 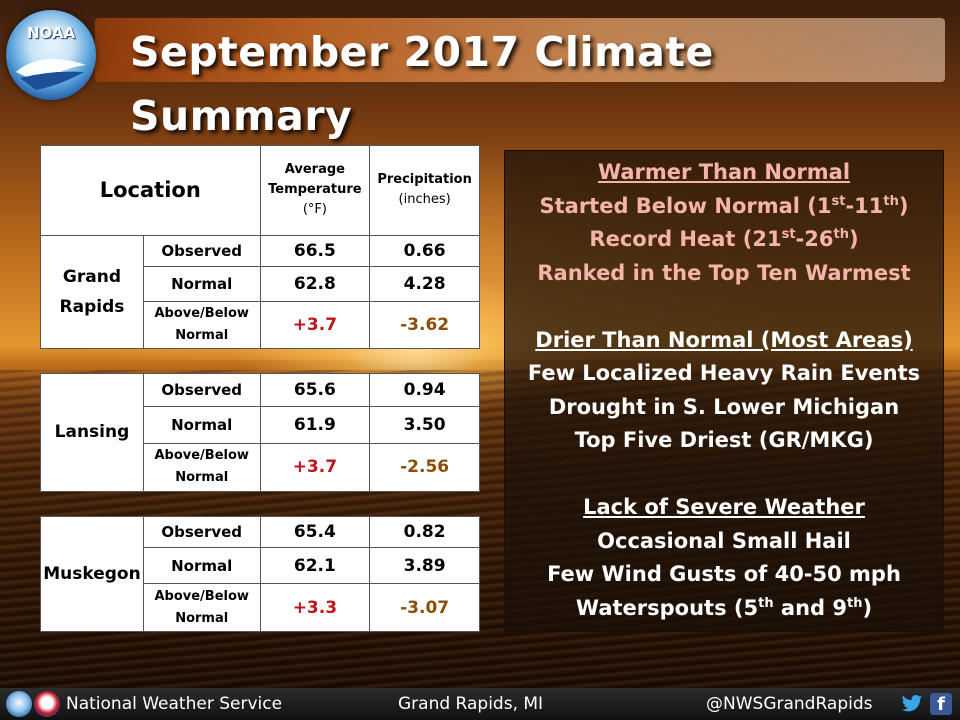 I want to click on summary-line: Waterspouts (5th and 9th), so click(x=724, y=609).